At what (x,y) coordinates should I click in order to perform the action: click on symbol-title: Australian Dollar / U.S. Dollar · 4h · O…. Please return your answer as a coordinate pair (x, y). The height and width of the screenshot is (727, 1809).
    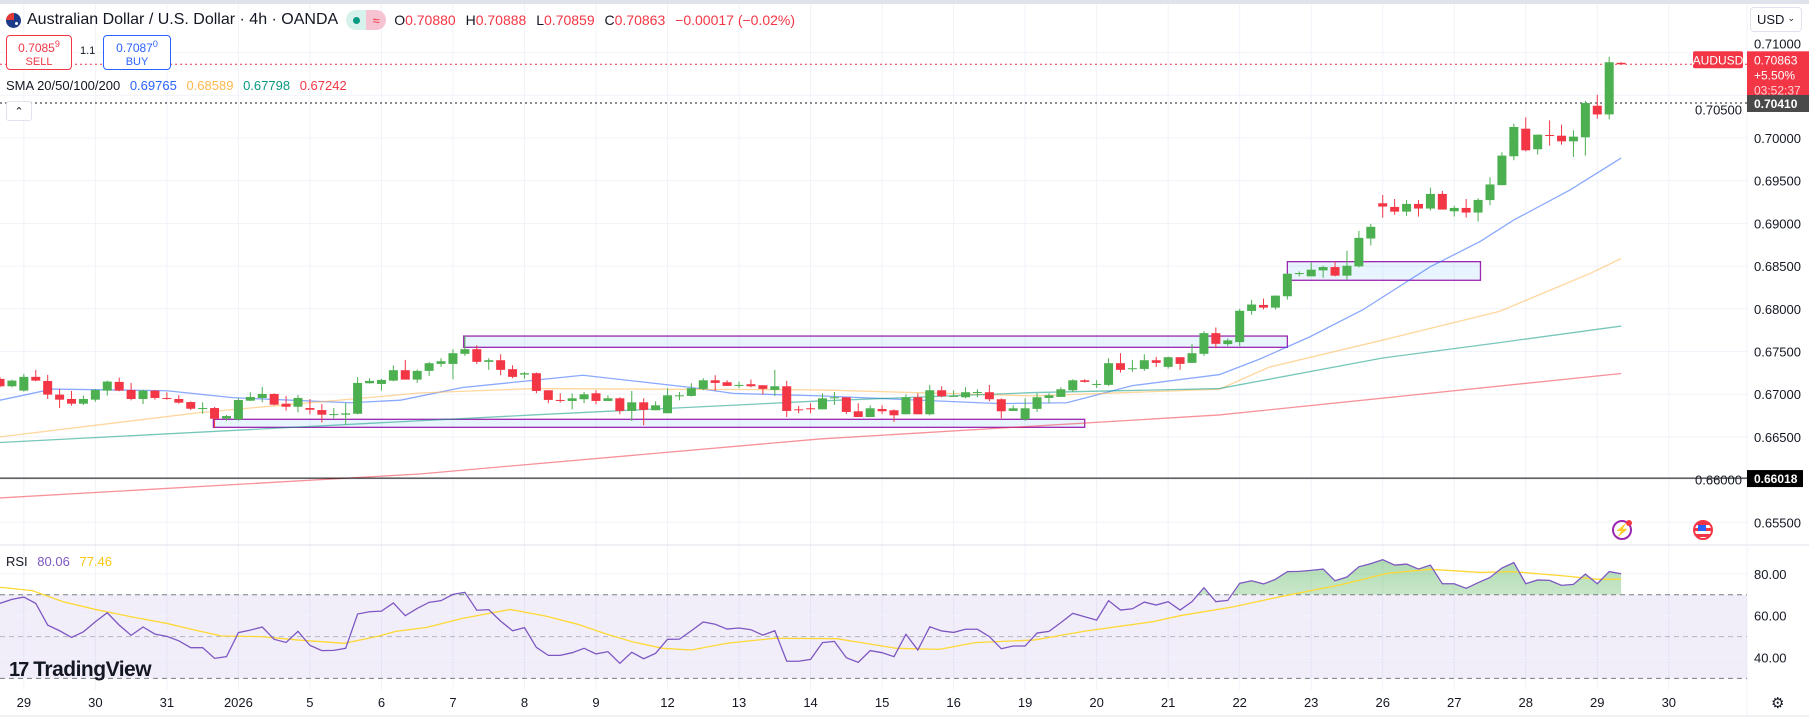
    Looking at the image, I should click on (183, 19).